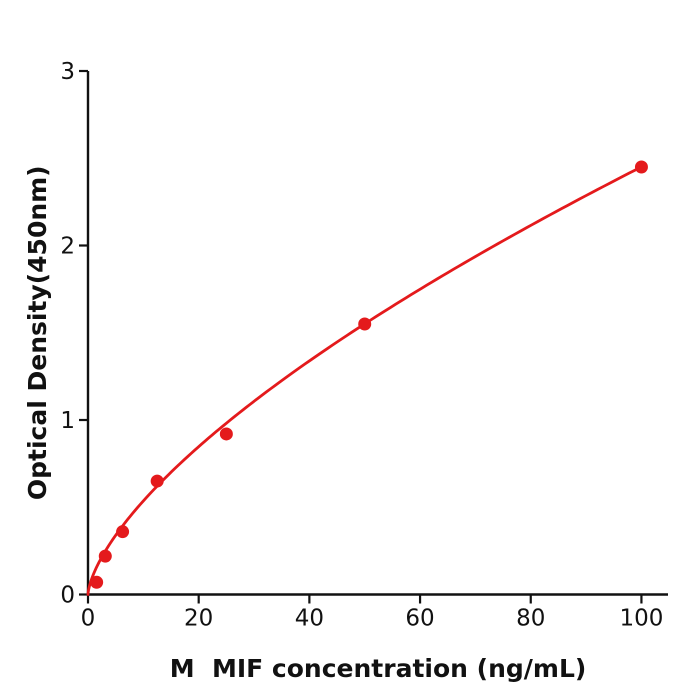  I want to click on x-axis-label: M MIF concentration (ng/mL), so click(378, 668).